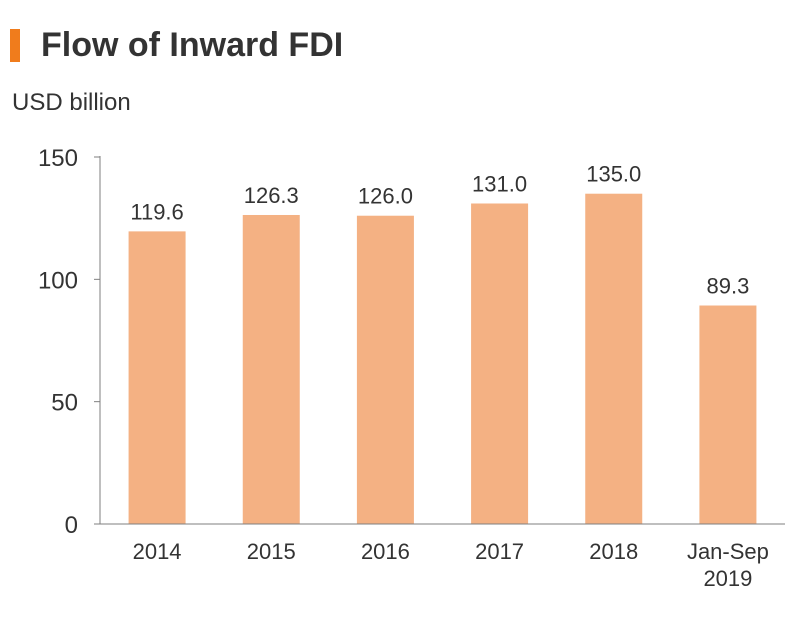  I want to click on y-tick-label: 50, so click(64, 403).